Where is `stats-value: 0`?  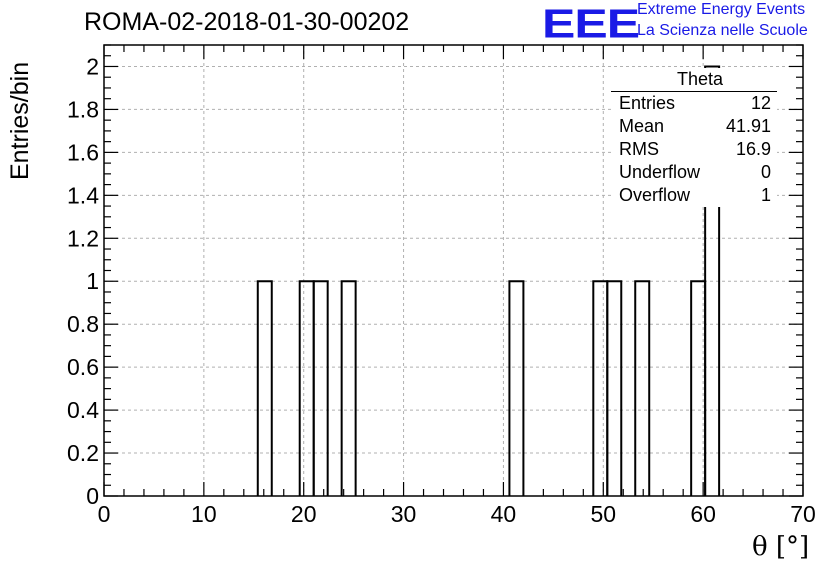
stats-value: 0 is located at coordinates (765, 172).